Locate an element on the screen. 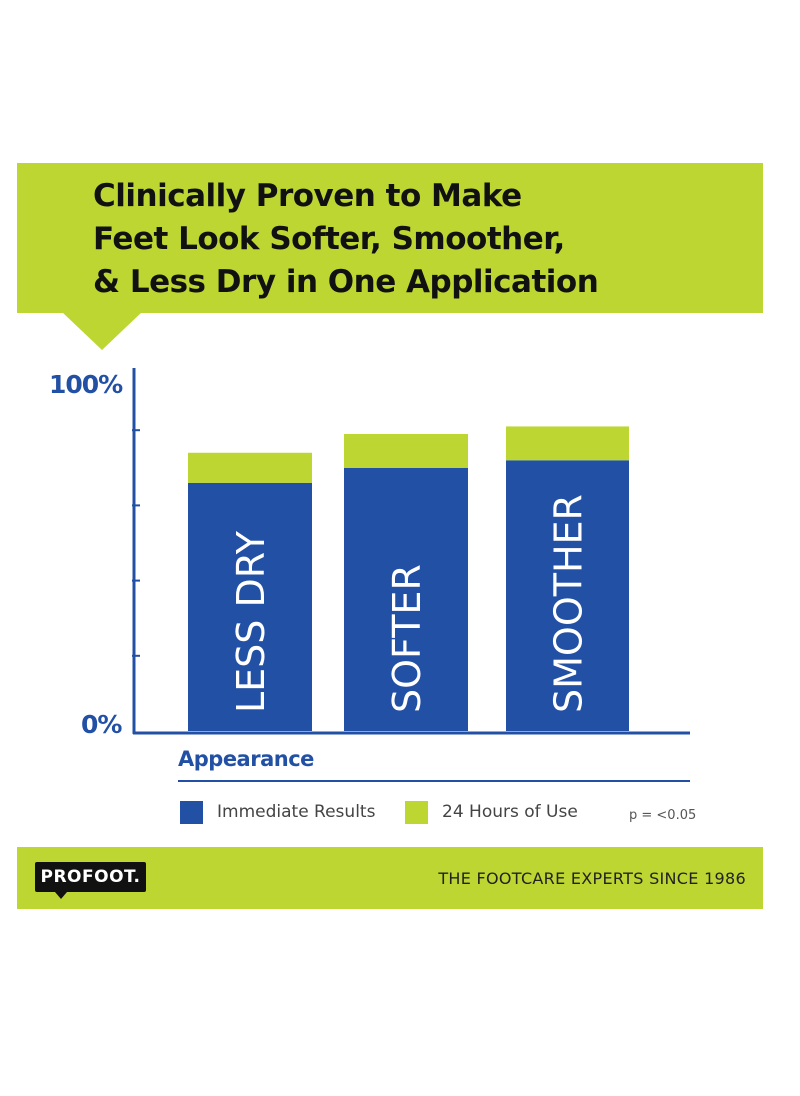 This screenshot has height=1096, width=800. y-tick-label-max: 100% is located at coordinates (86, 384).